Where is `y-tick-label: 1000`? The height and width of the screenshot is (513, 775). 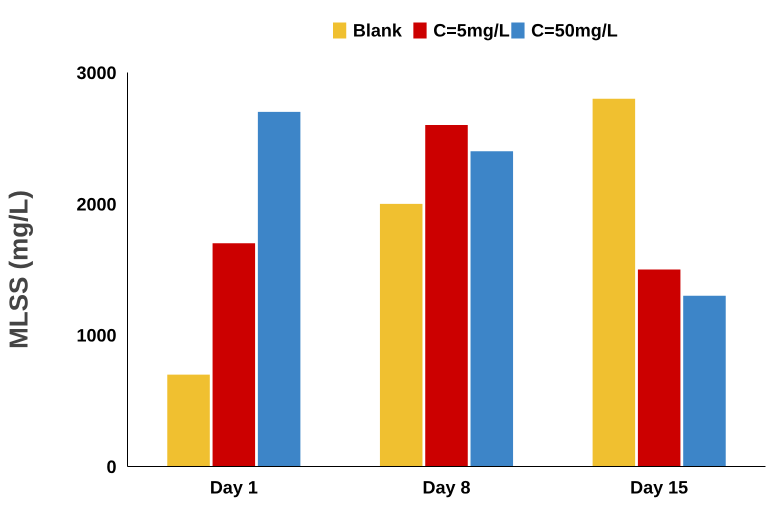 y-tick-label: 1000 is located at coordinates (96, 336).